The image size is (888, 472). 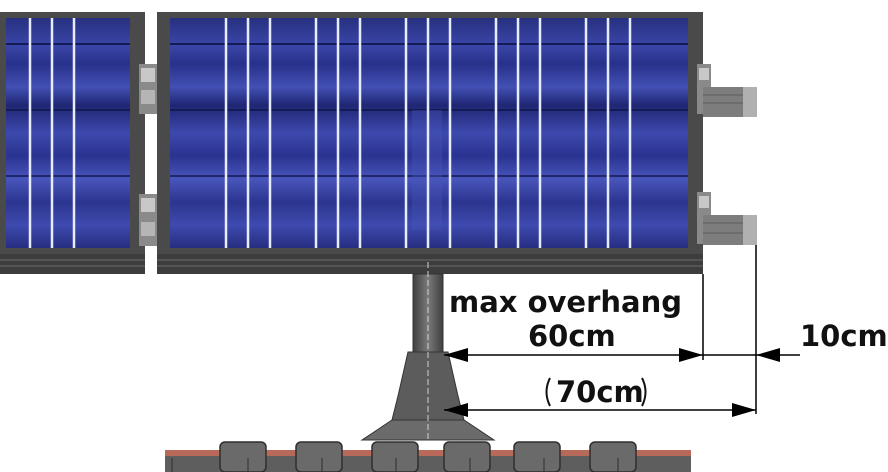 I want to click on dimension-10-label: 10cm, so click(x=844, y=336).